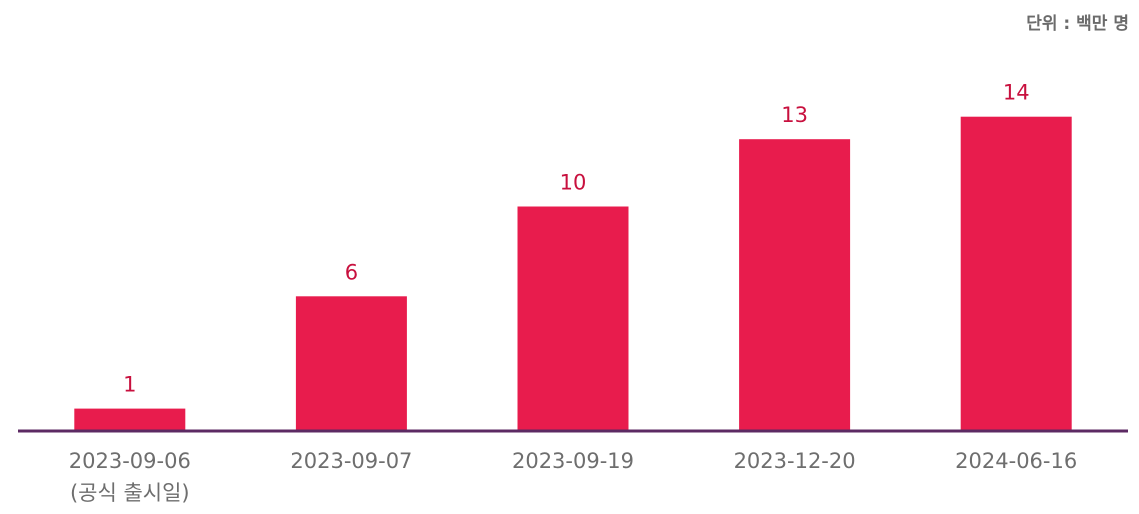 This screenshot has height=514, width=1139. Describe the element at coordinates (795, 461) in the screenshot. I see `tick-label-2023-12-20: 2023-12-20` at that location.